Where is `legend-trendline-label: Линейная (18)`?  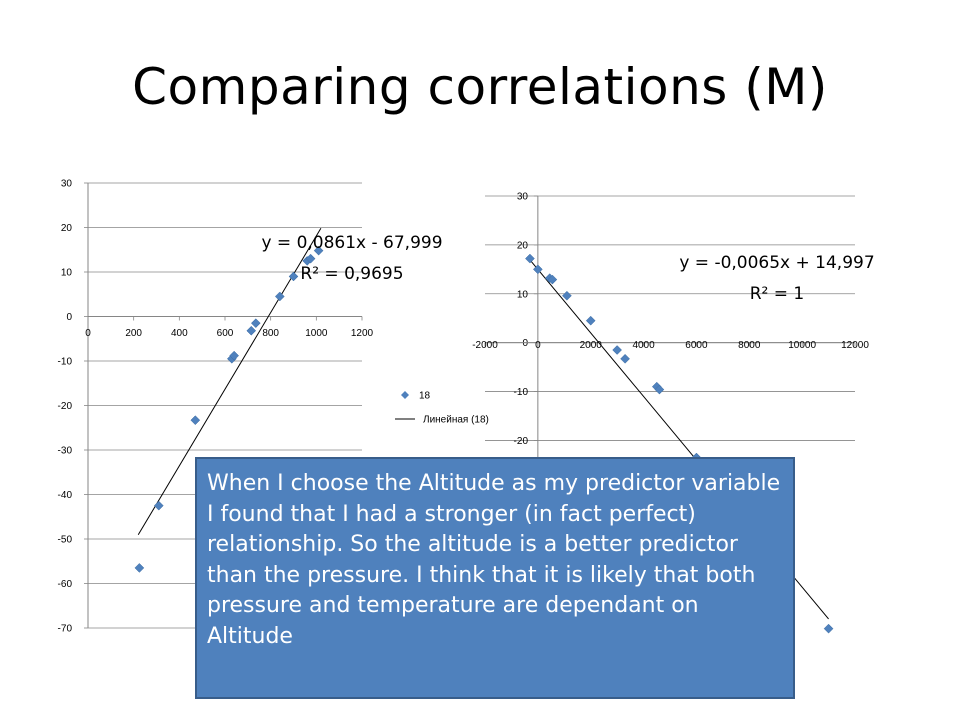 legend-trendline-label: Линейная (18) is located at coordinates (456, 420).